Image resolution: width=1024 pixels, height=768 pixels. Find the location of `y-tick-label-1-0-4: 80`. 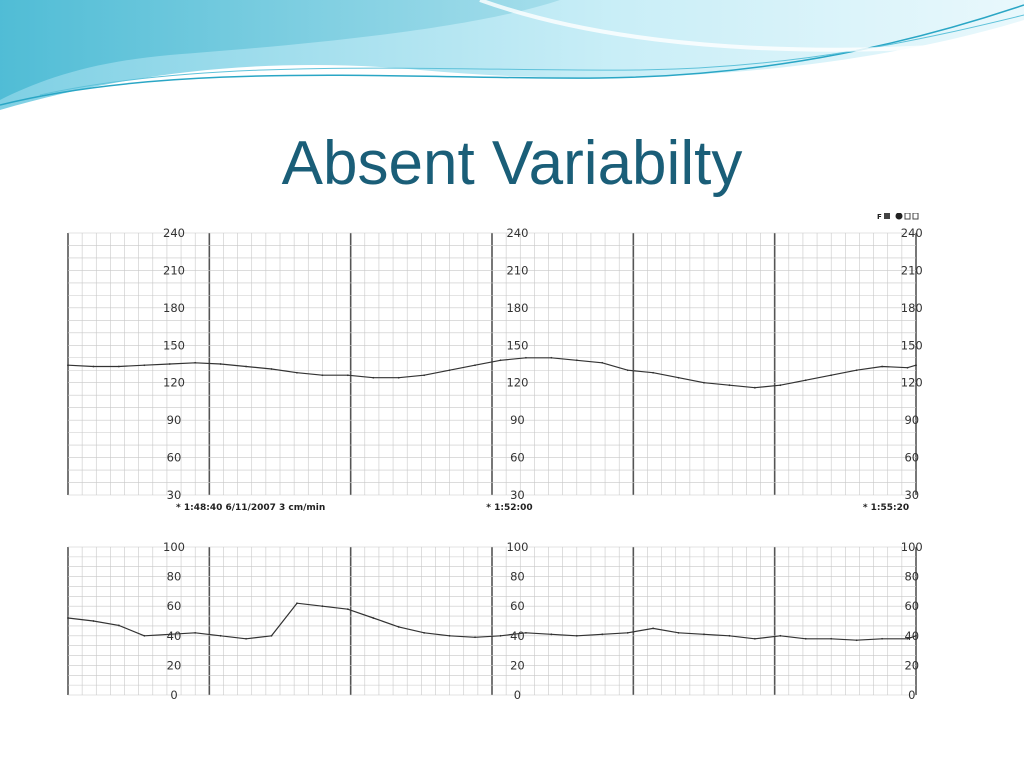

y-tick-label-1-0-4: 80 is located at coordinates (174, 577).